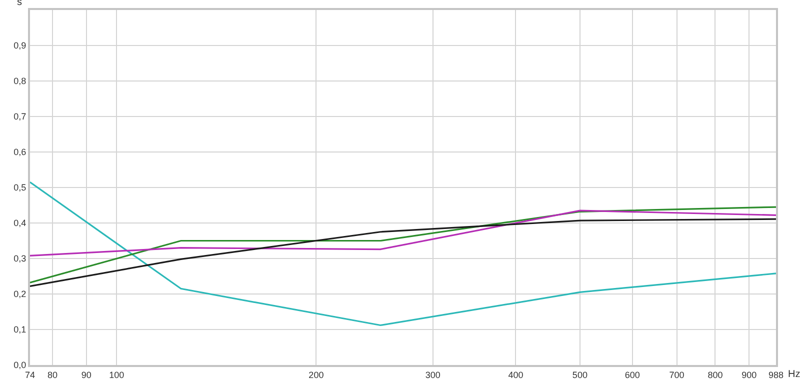  Describe the element at coordinates (20, 81) in the screenshot. I see `y-tick-label: 0,8` at that location.